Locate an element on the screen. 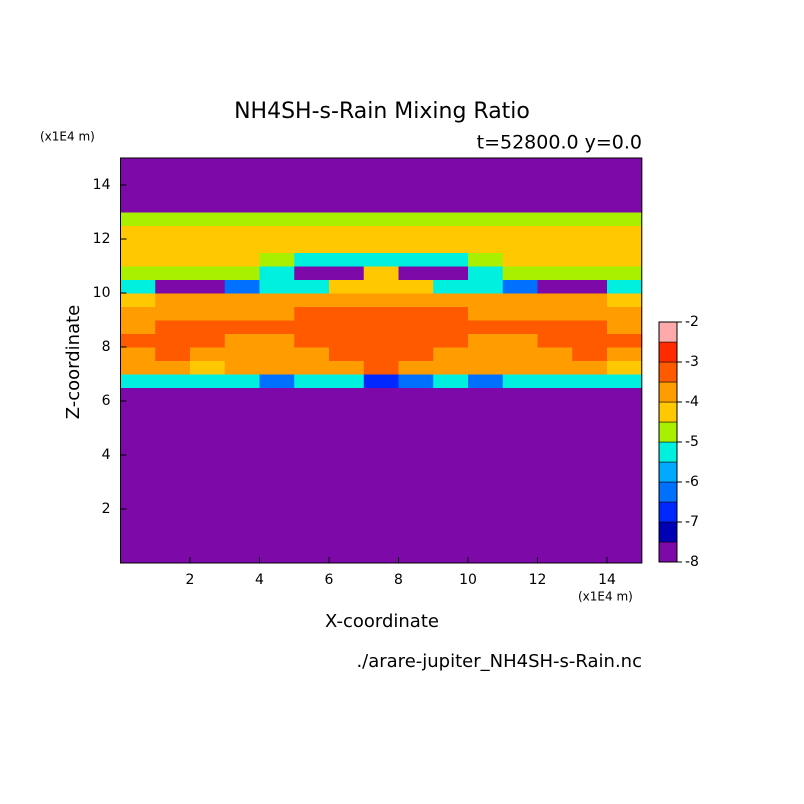  x-unit: (x1E4 m) is located at coordinates (605, 597).